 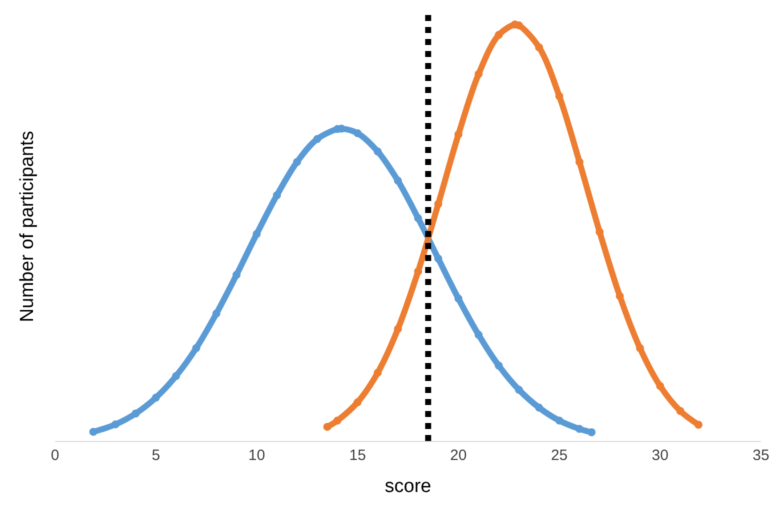 What do you see at coordinates (257, 455) in the screenshot?
I see `x-tick-label: 10` at bounding box center [257, 455].